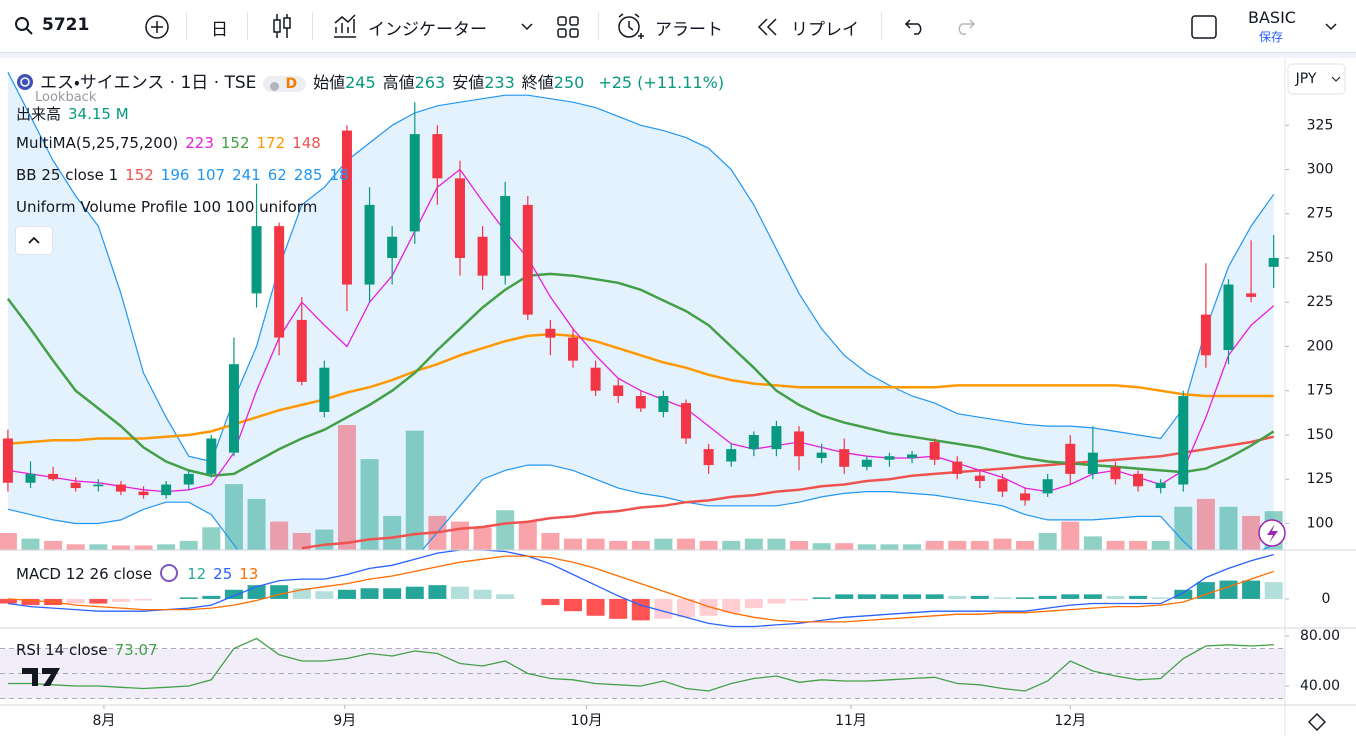  I want to click on symbol-logo, so click(25, 82).